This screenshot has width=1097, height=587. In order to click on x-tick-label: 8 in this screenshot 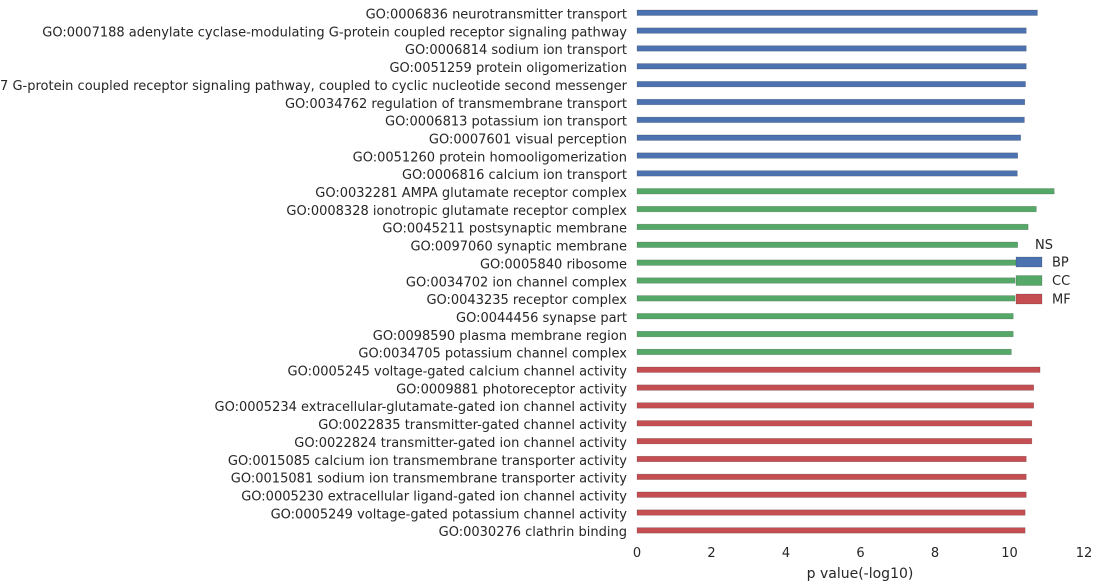, I will do `click(935, 553)`.